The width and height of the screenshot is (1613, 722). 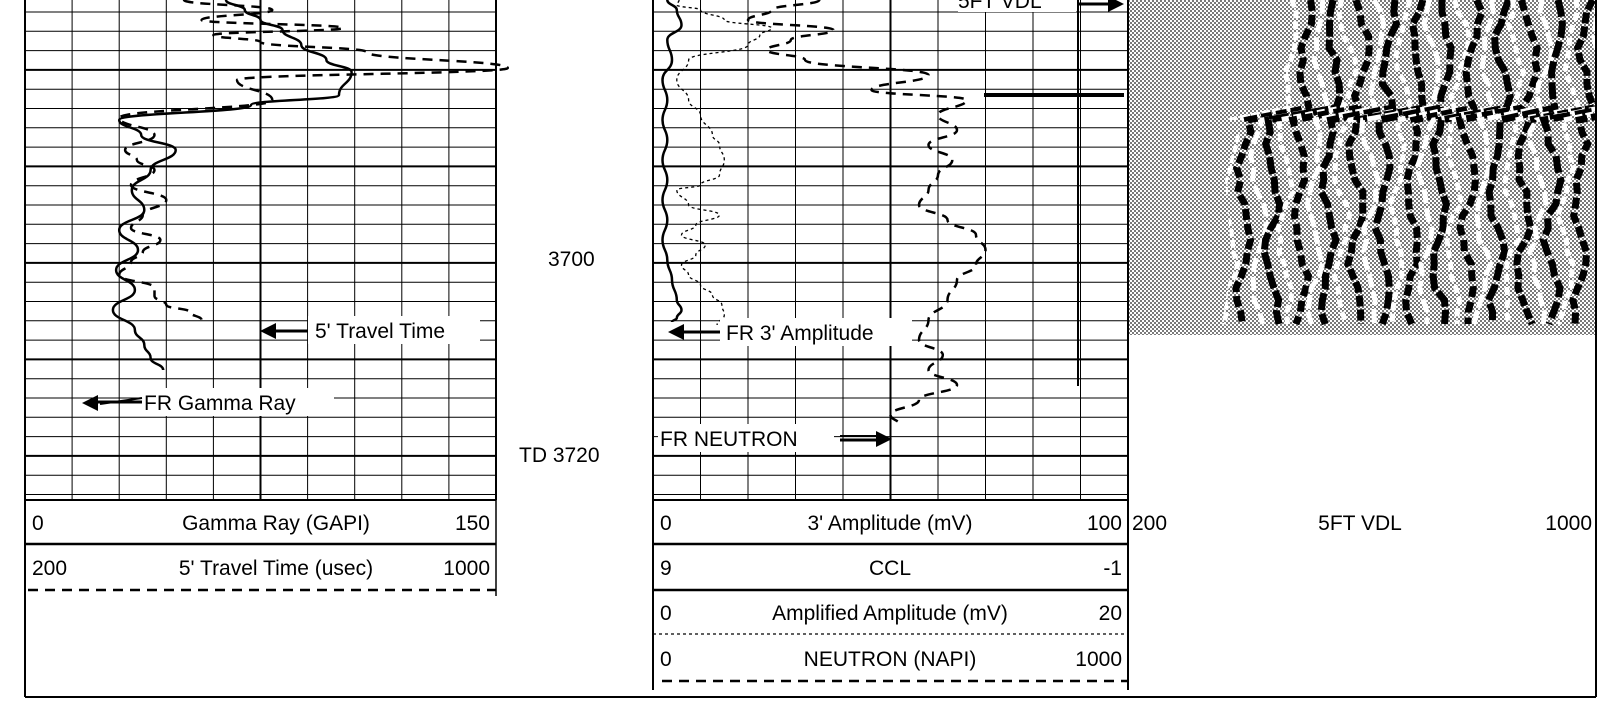 I want to click on depth-label-3700: 3700, so click(x=571, y=259).